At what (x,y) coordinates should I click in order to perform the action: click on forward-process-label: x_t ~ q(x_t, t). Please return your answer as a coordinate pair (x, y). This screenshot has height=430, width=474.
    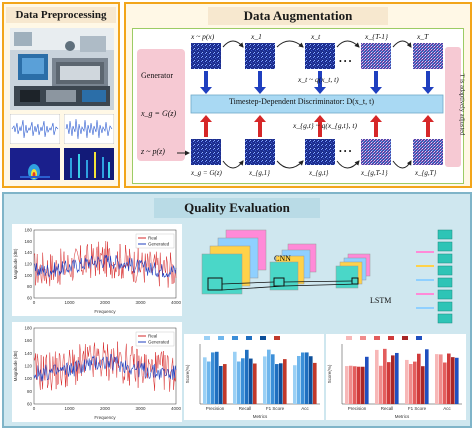
    Looking at the image, I should click on (318, 79).